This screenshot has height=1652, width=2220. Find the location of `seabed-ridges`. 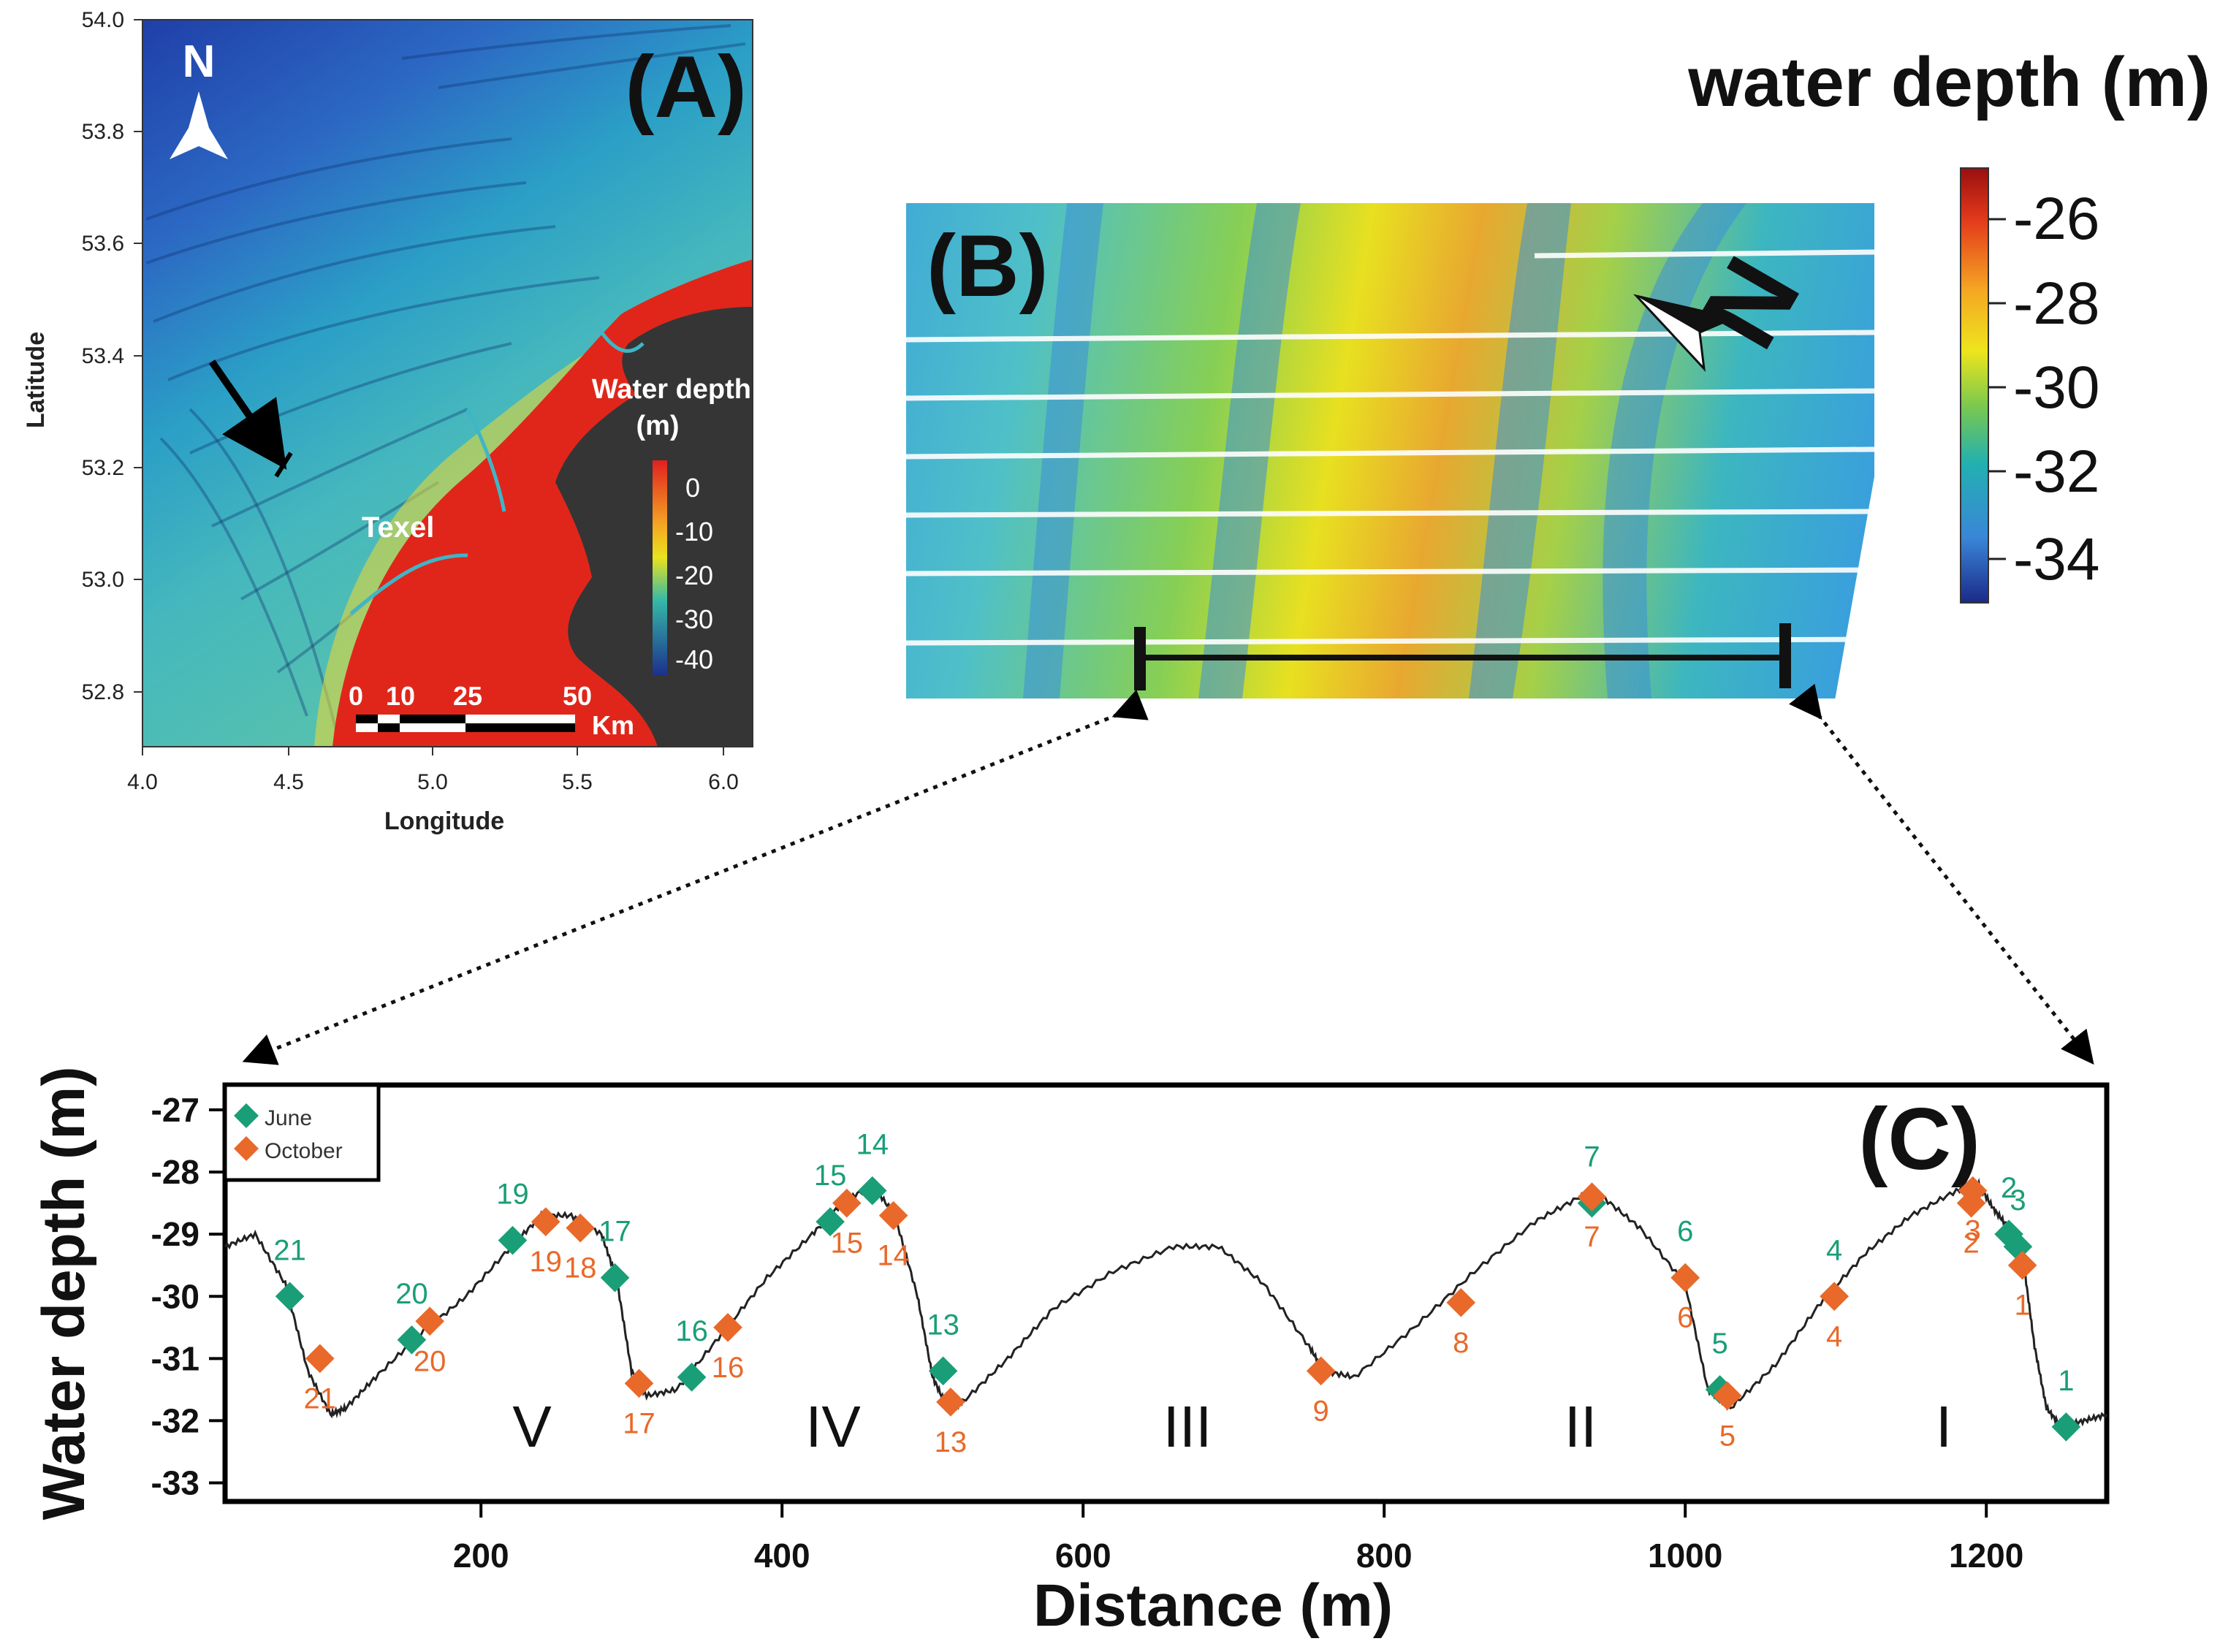

seabed-ridges is located at coordinates (445, 377).